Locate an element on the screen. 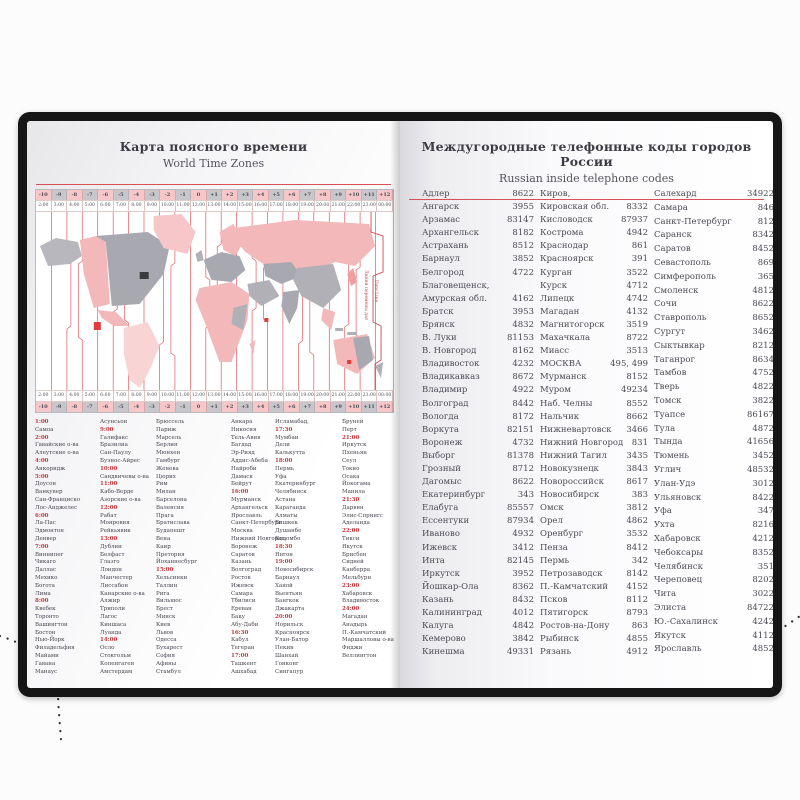  zone-city-name: Львов is located at coordinates (165, 632).